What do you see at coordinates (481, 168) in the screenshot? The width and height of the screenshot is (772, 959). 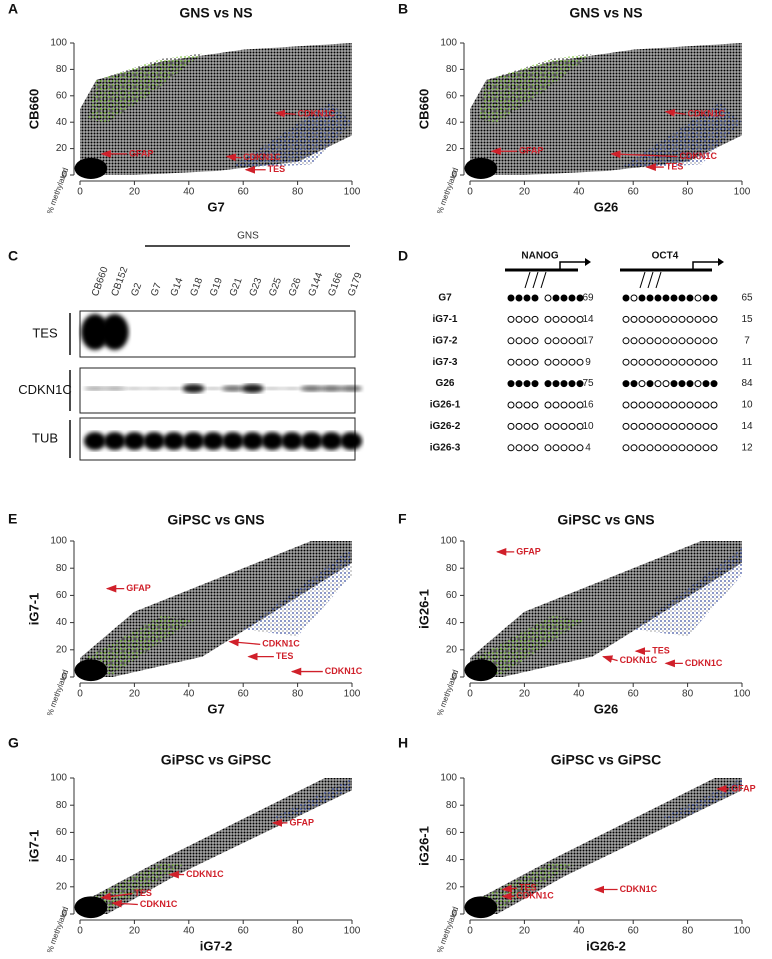 I see `point-cloud-core` at bounding box center [481, 168].